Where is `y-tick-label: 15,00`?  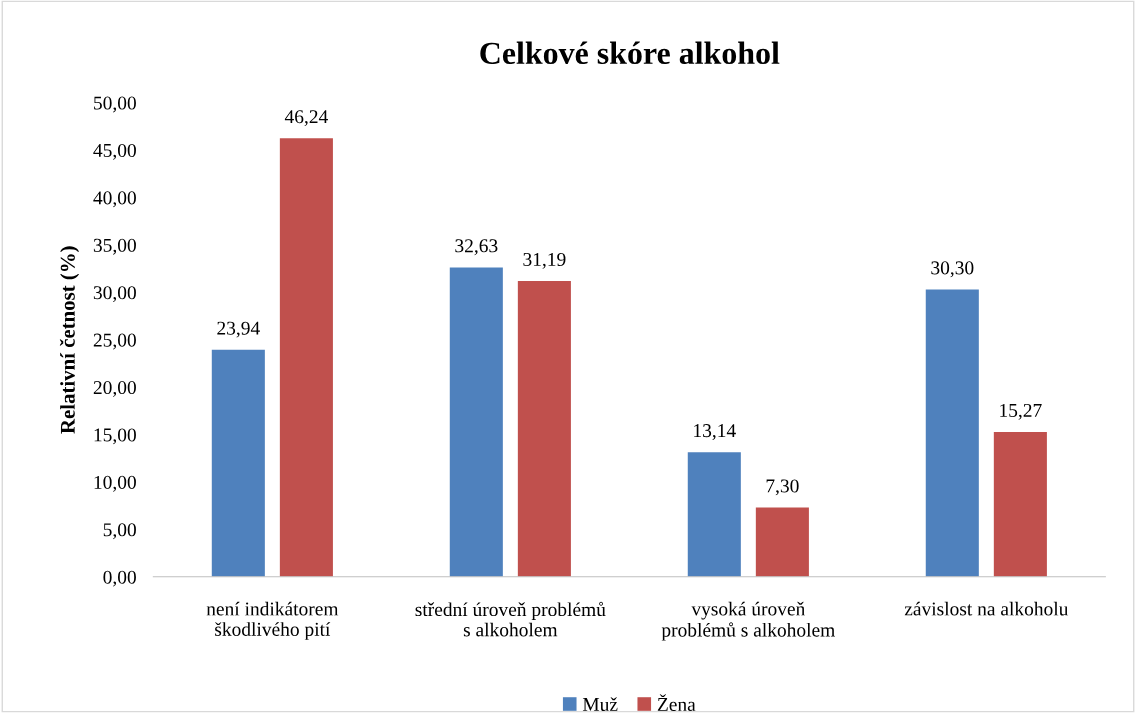 y-tick-label: 15,00 is located at coordinates (115, 436).